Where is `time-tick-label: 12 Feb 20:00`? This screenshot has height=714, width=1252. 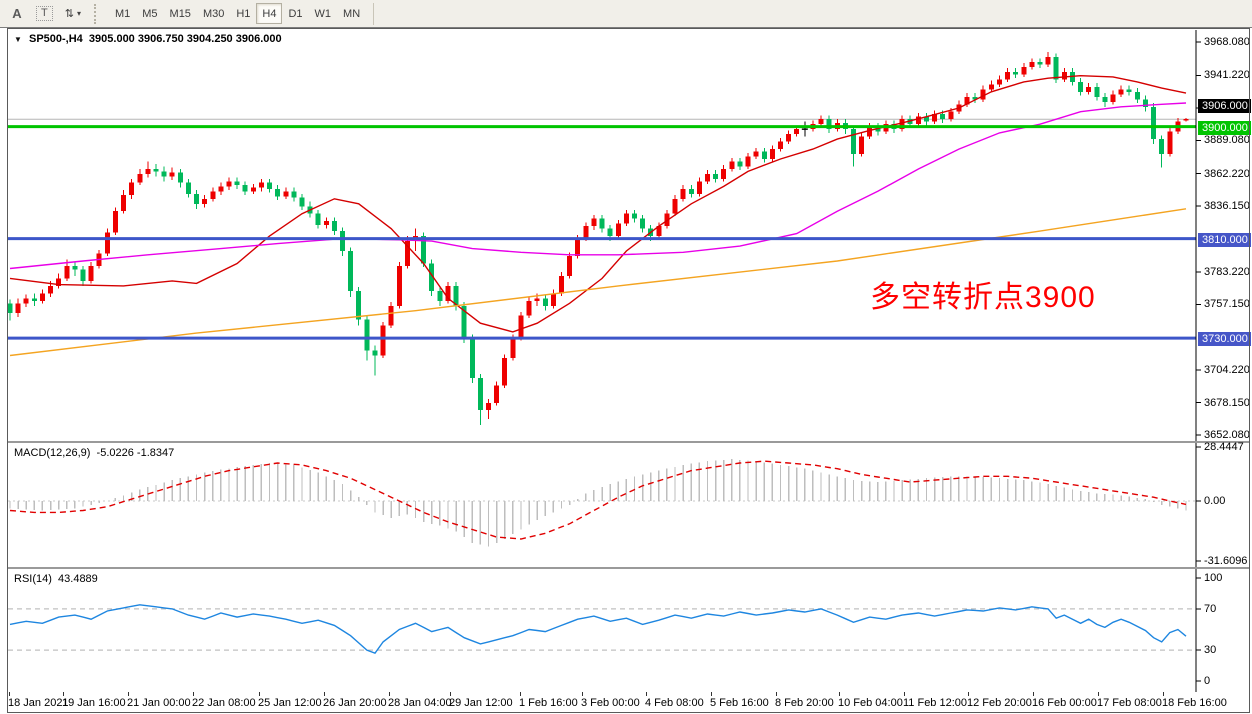 time-tick-label: 12 Feb 20:00 is located at coordinates (999, 703).